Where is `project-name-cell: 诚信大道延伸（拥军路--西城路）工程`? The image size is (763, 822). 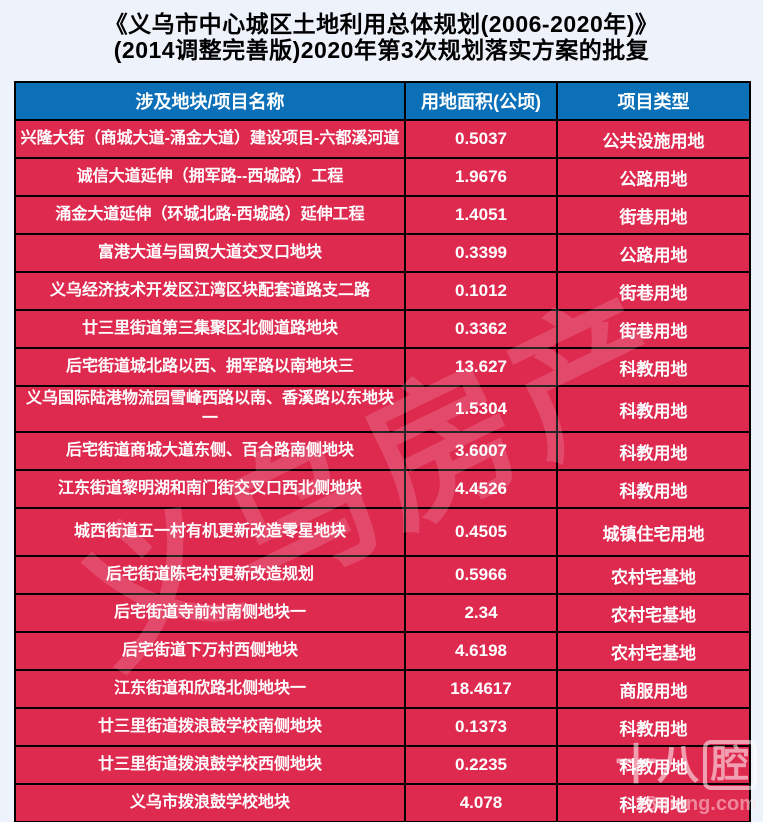
project-name-cell: 诚信大道延伸（拥军路--西城路）工程 is located at coordinates (210, 177).